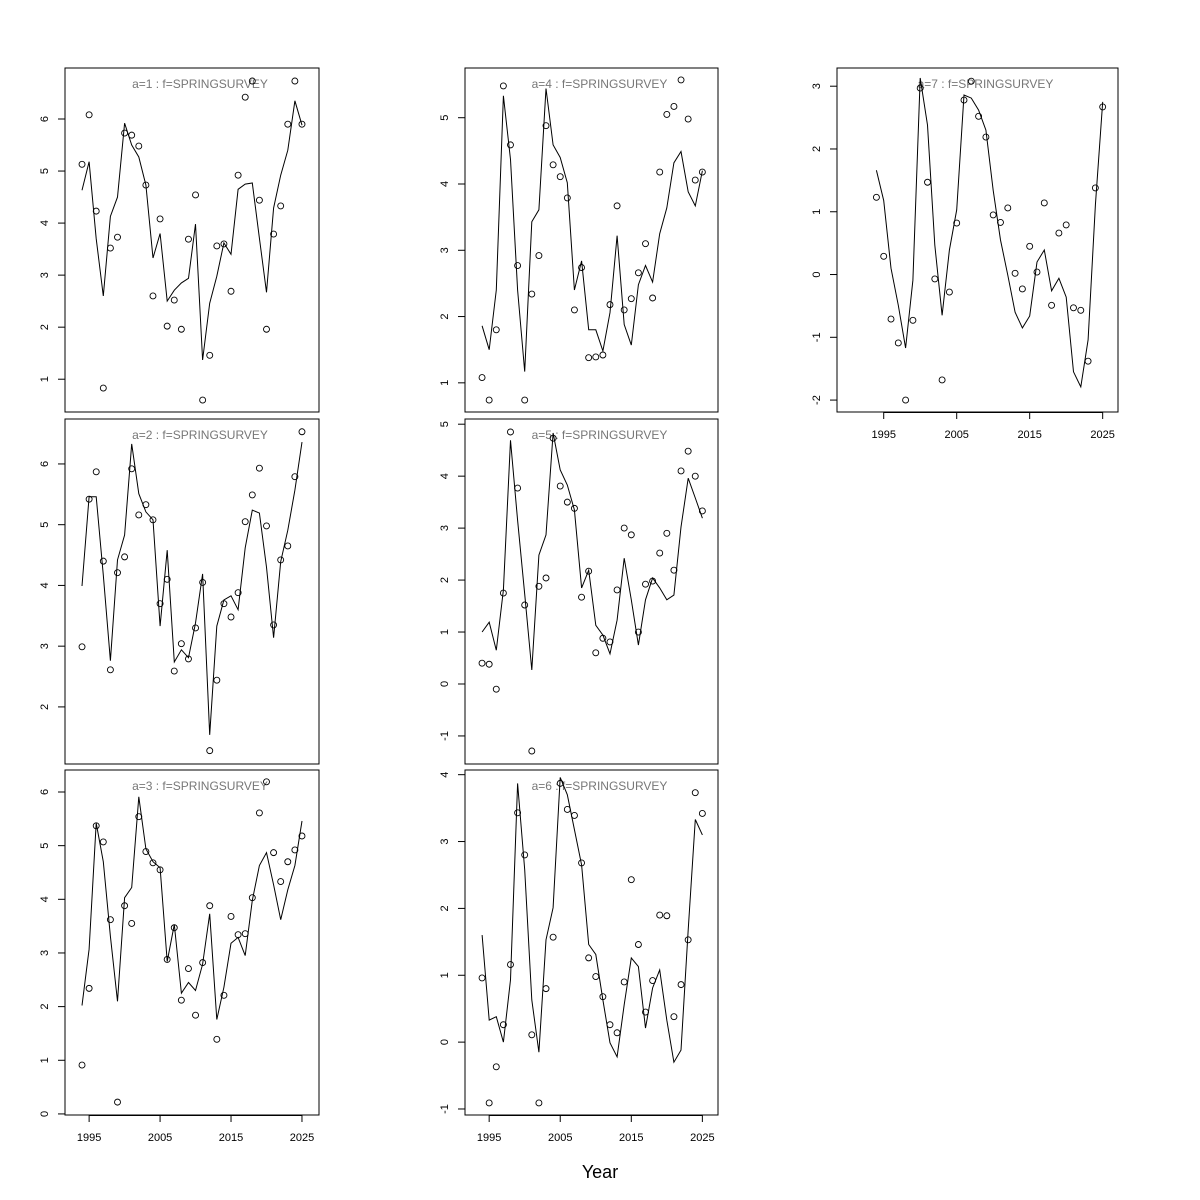 Image resolution: width=1200 pixels, height=1200 pixels. I want to click on panel-title: a=7 : f=SPRINGSURVEY, so click(986, 84).